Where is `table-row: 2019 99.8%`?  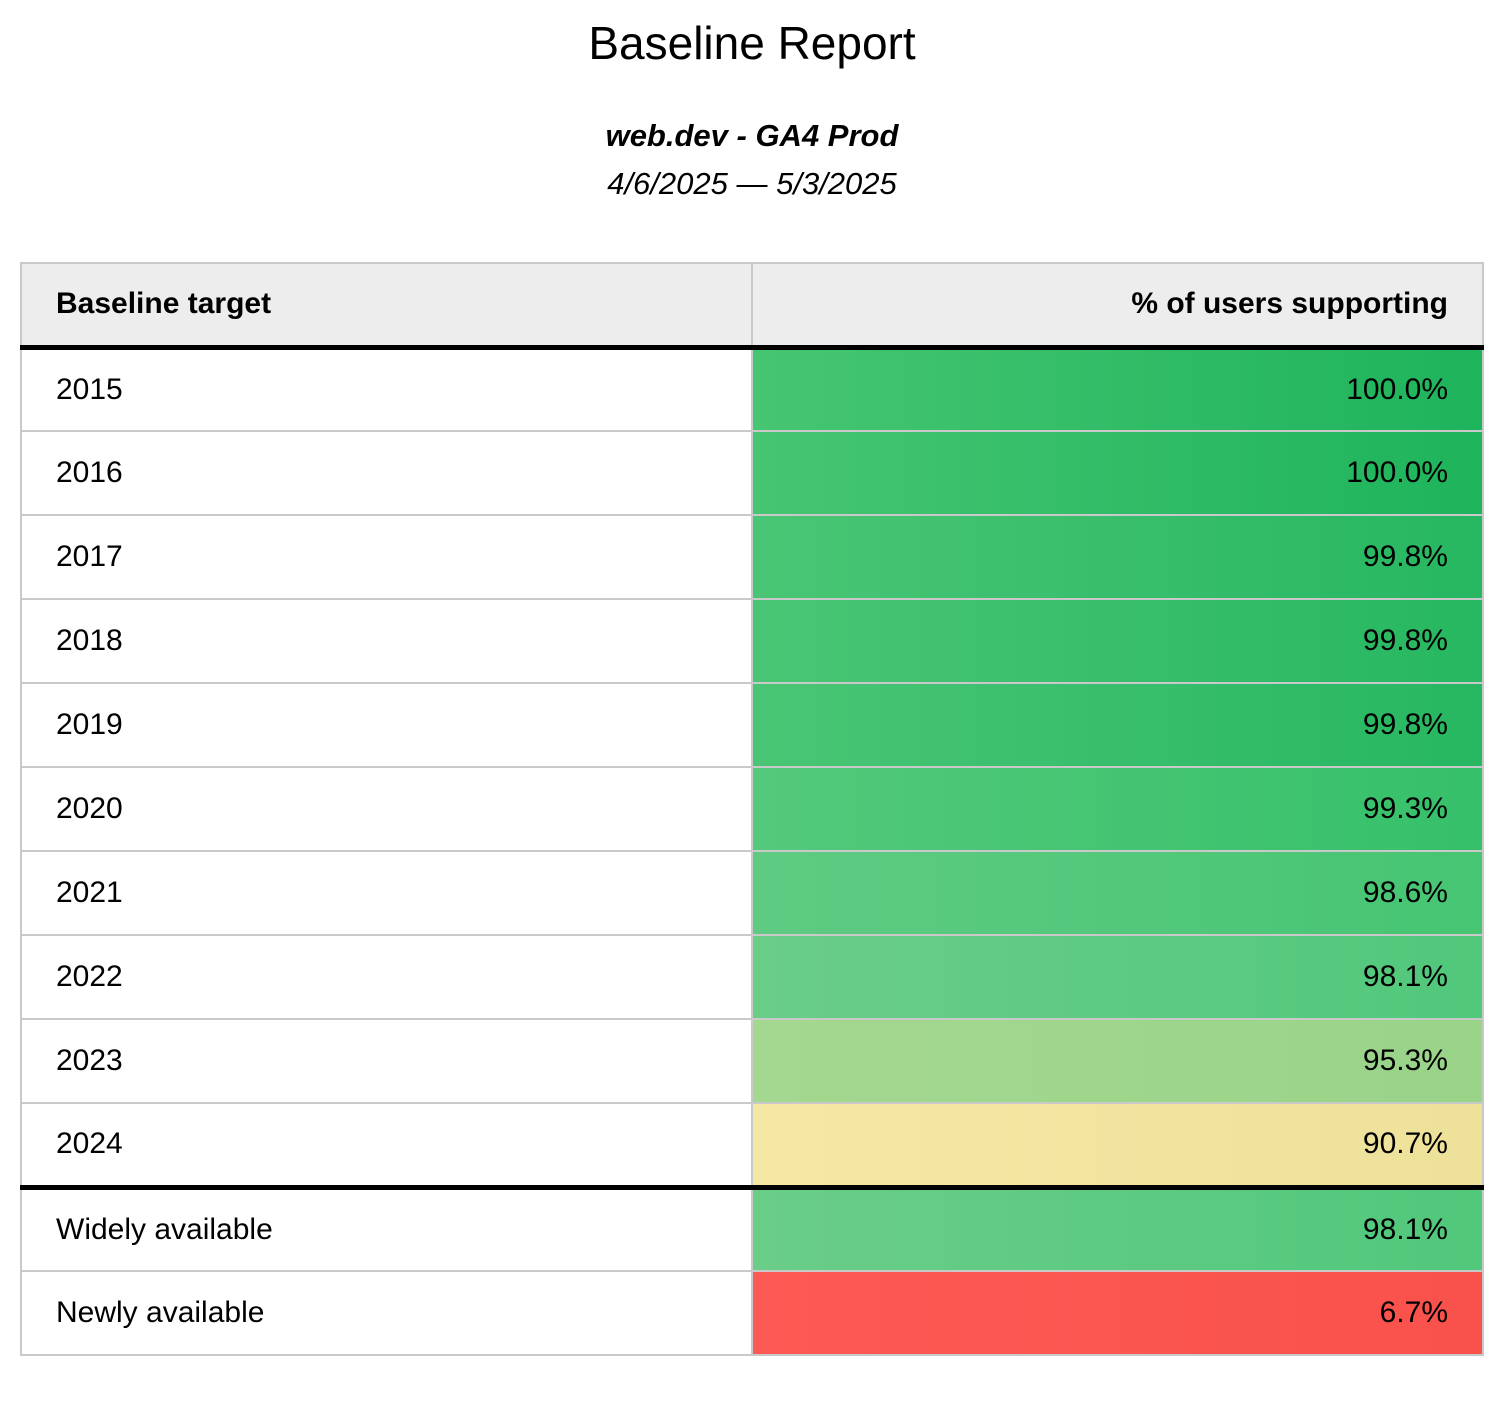 table-row: 2019 99.8% is located at coordinates (752, 725).